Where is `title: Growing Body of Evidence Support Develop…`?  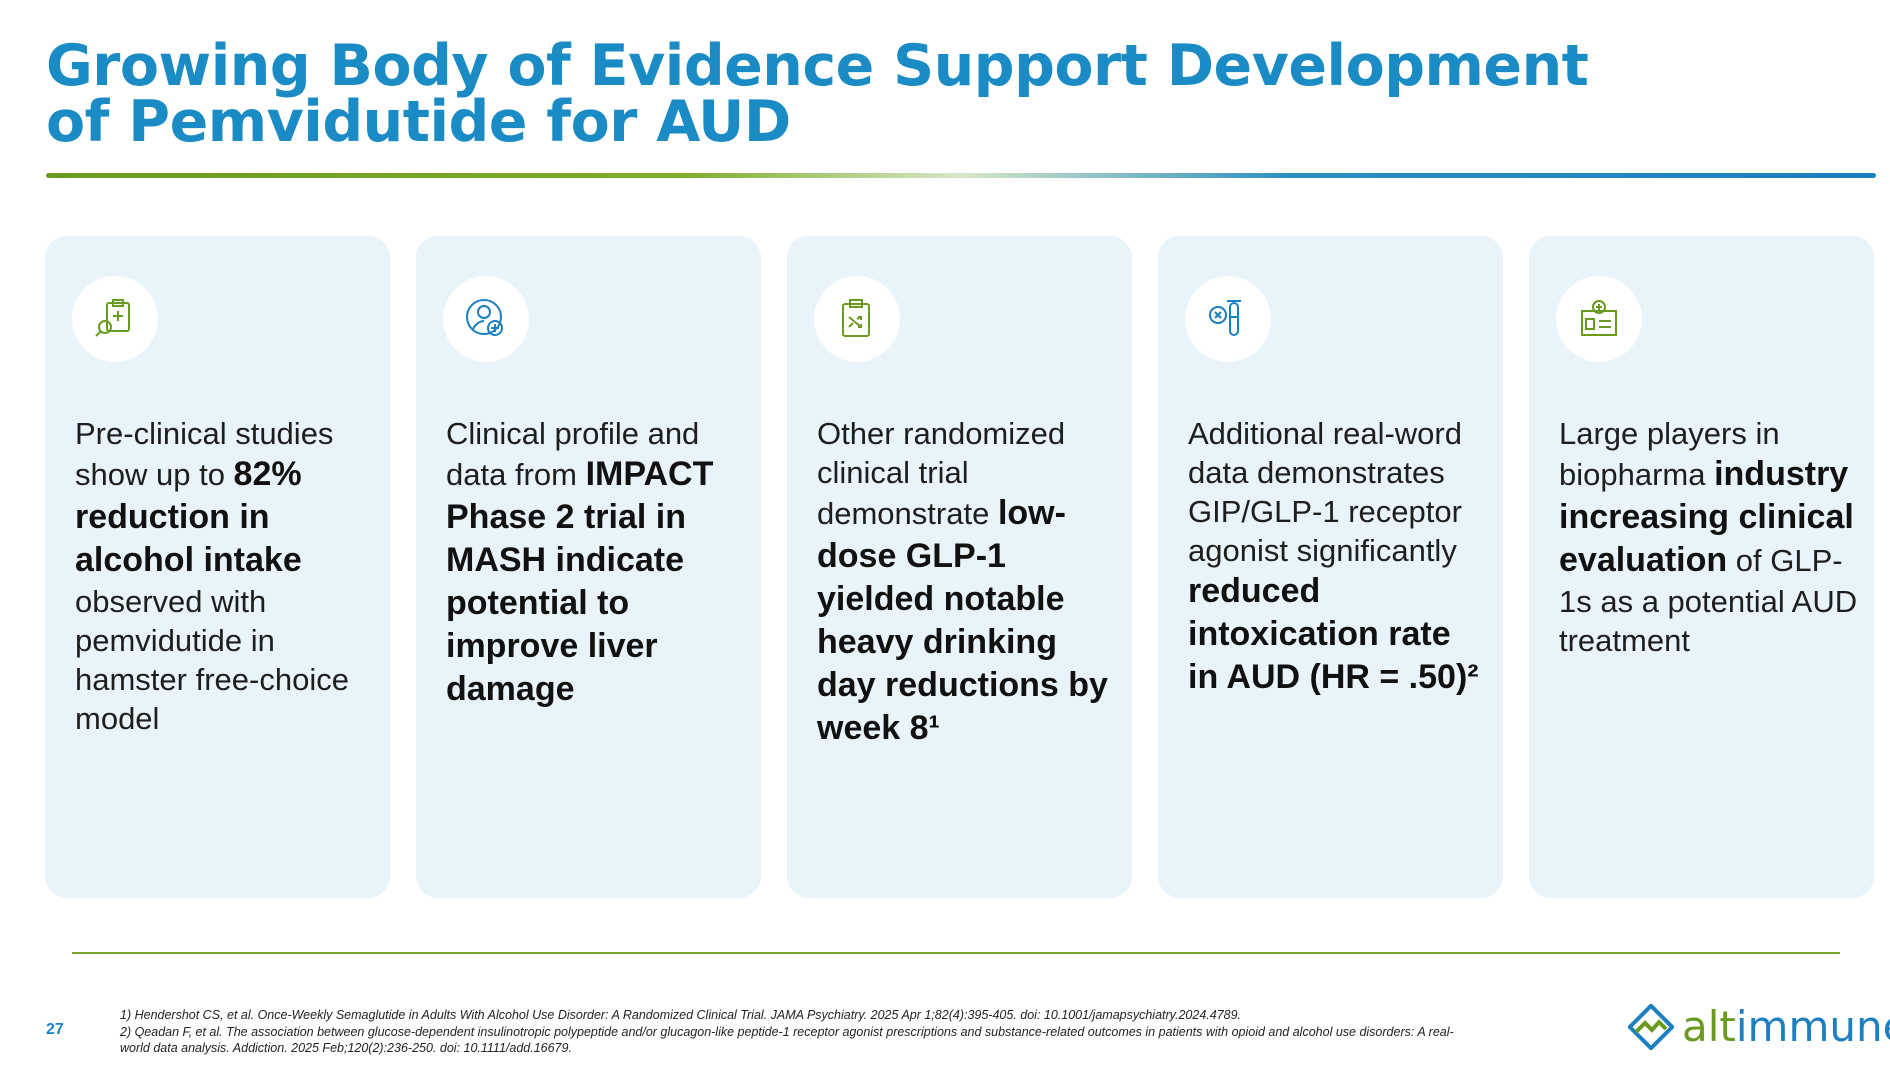 title: Growing Body of Evidence Support Develop… is located at coordinates (817, 94).